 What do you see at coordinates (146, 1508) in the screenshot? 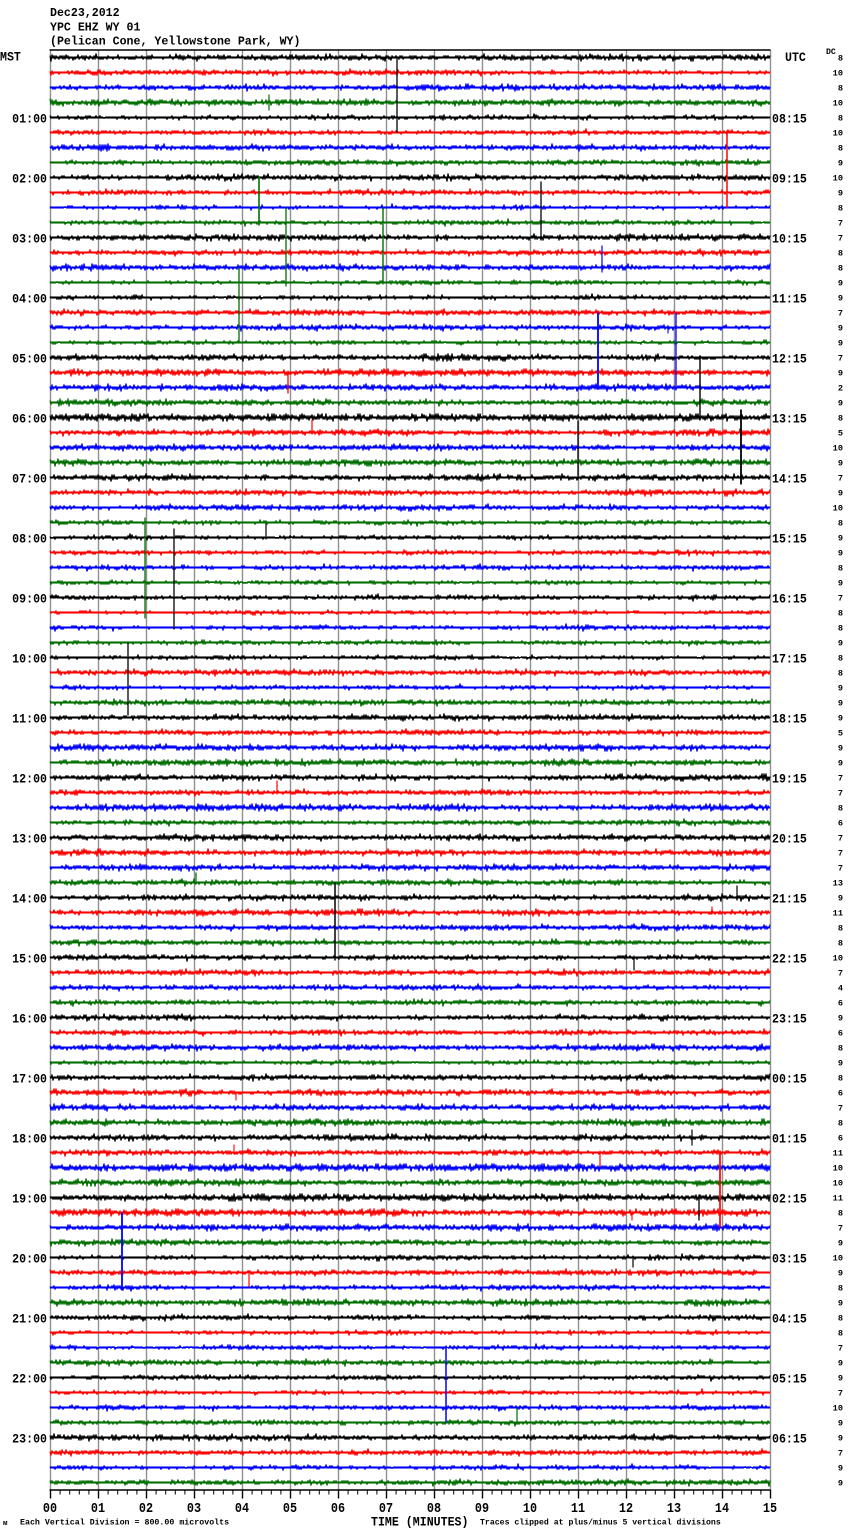
I see `svg-text: 02` at bounding box center [146, 1508].